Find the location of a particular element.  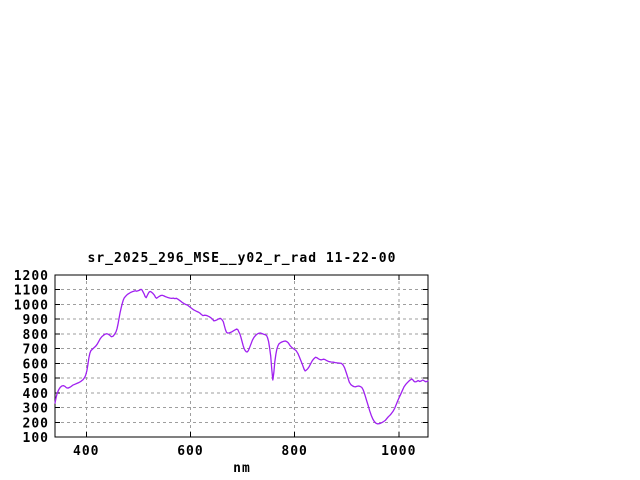

x-axis-label: nm is located at coordinates (242, 468).